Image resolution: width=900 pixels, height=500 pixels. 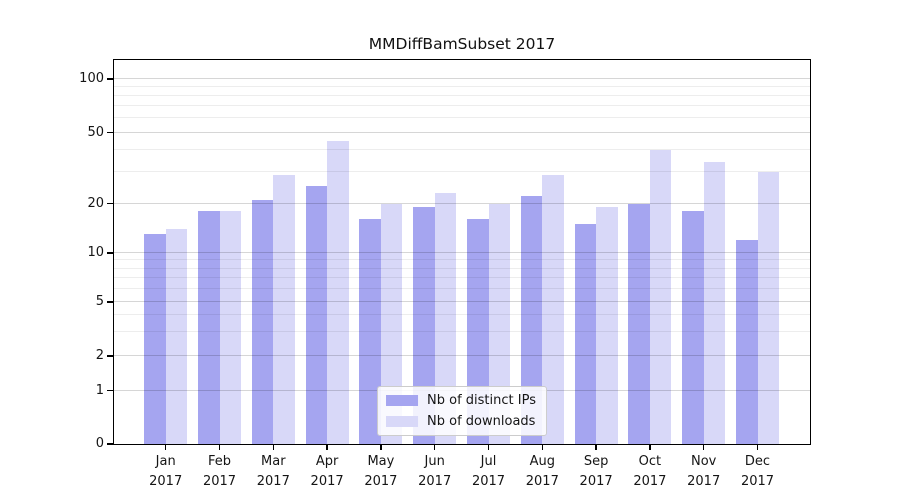 What do you see at coordinates (402, 400) in the screenshot?
I see `legend-swatch-distinct-ips` at bounding box center [402, 400].